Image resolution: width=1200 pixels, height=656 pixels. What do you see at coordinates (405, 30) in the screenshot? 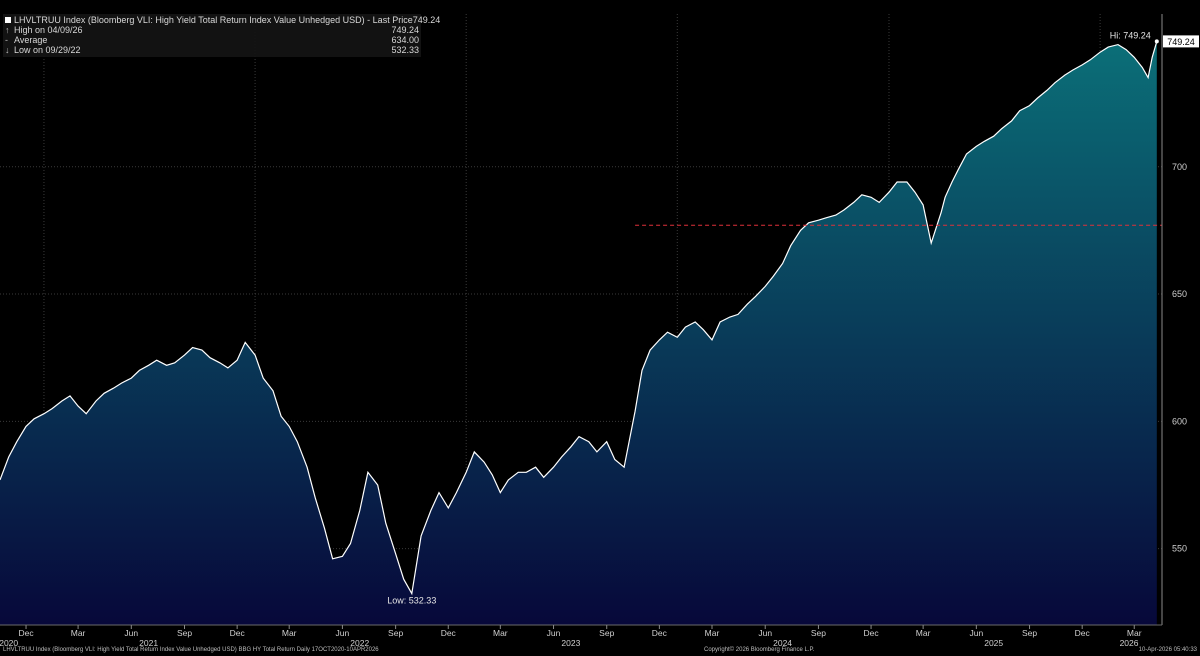
I see `legend-row-value: 749.24` at bounding box center [405, 30].